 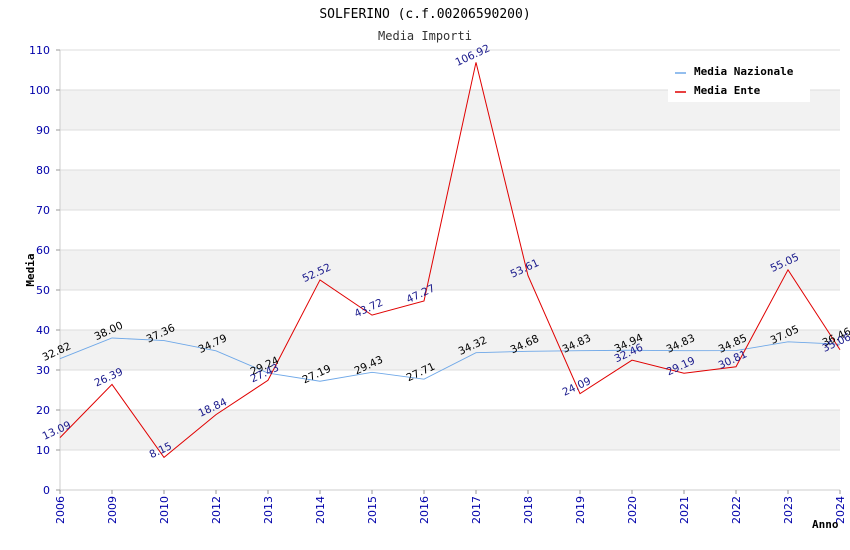 What do you see at coordinates (43, 250) in the screenshot?
I see `y-tick-label: 60` at bounding box center [43, 250].